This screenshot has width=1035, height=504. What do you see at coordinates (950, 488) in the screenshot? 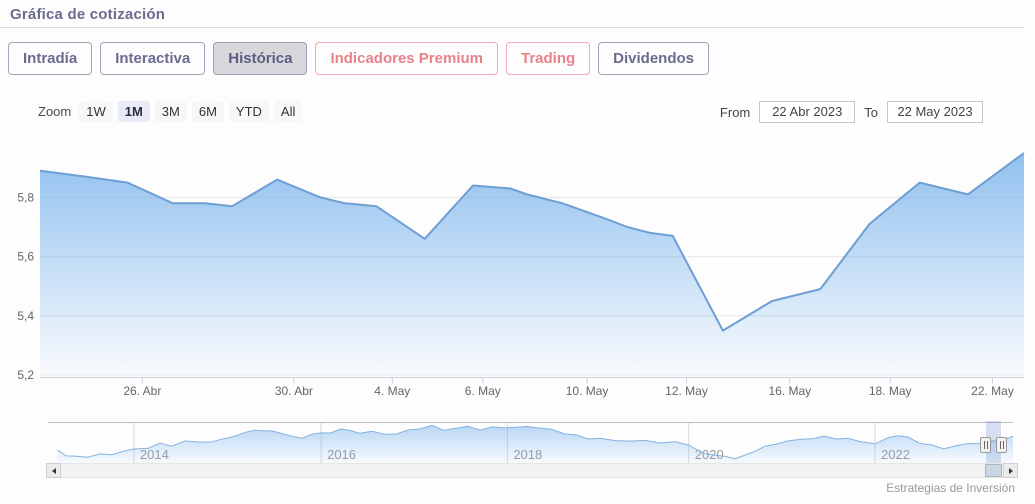
I see `chart-credits-link: Estrategias de Inversión` at bounding box center [950, 488].